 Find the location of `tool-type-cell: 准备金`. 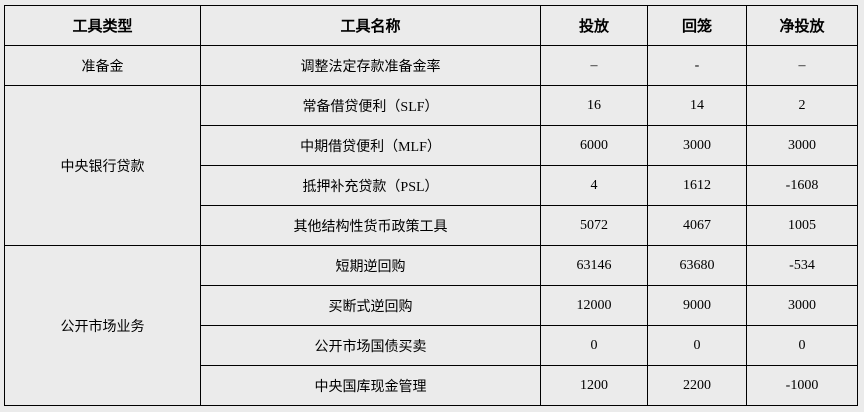

tool-type-cell: 准备金 is located at coordinates (102, 65).